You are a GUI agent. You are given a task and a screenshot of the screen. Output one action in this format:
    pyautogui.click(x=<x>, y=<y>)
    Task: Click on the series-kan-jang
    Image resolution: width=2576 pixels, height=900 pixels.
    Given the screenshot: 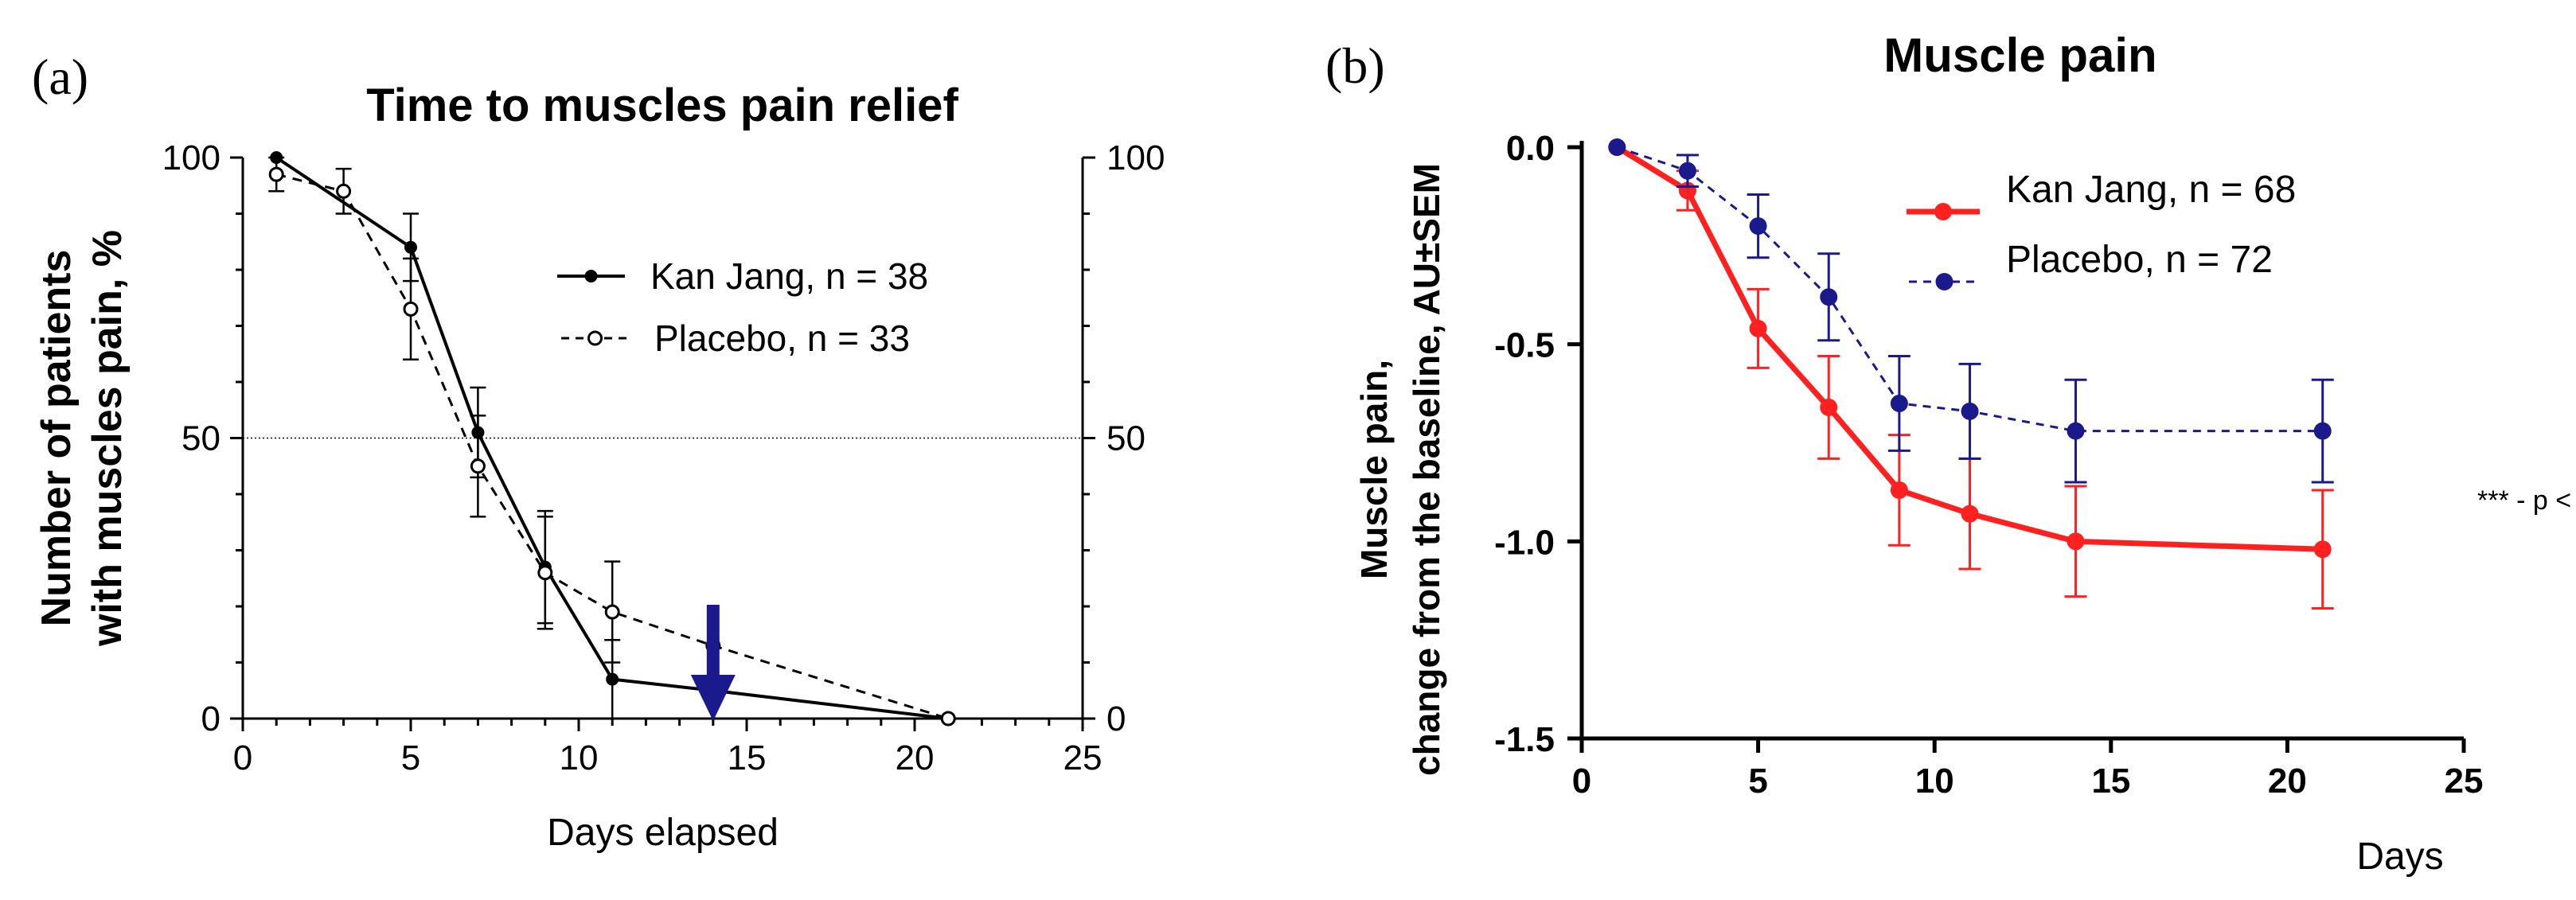 What is the action you would take?
    pyautogui.click(x=1971, y=374)
    